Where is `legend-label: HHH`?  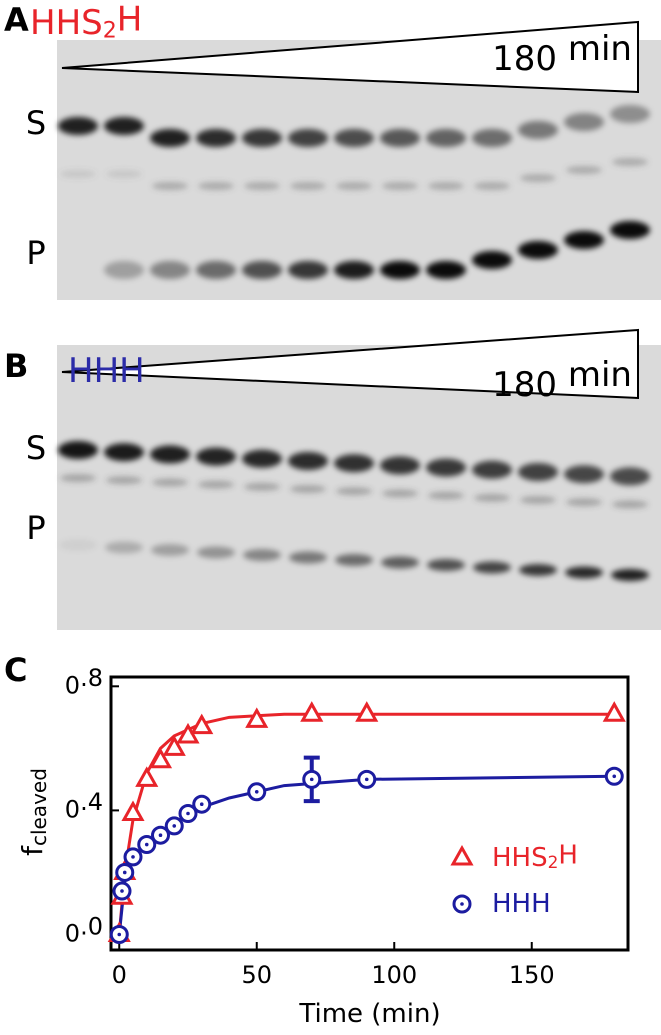
legend-label: HHH is located at coordinates (521, 904).